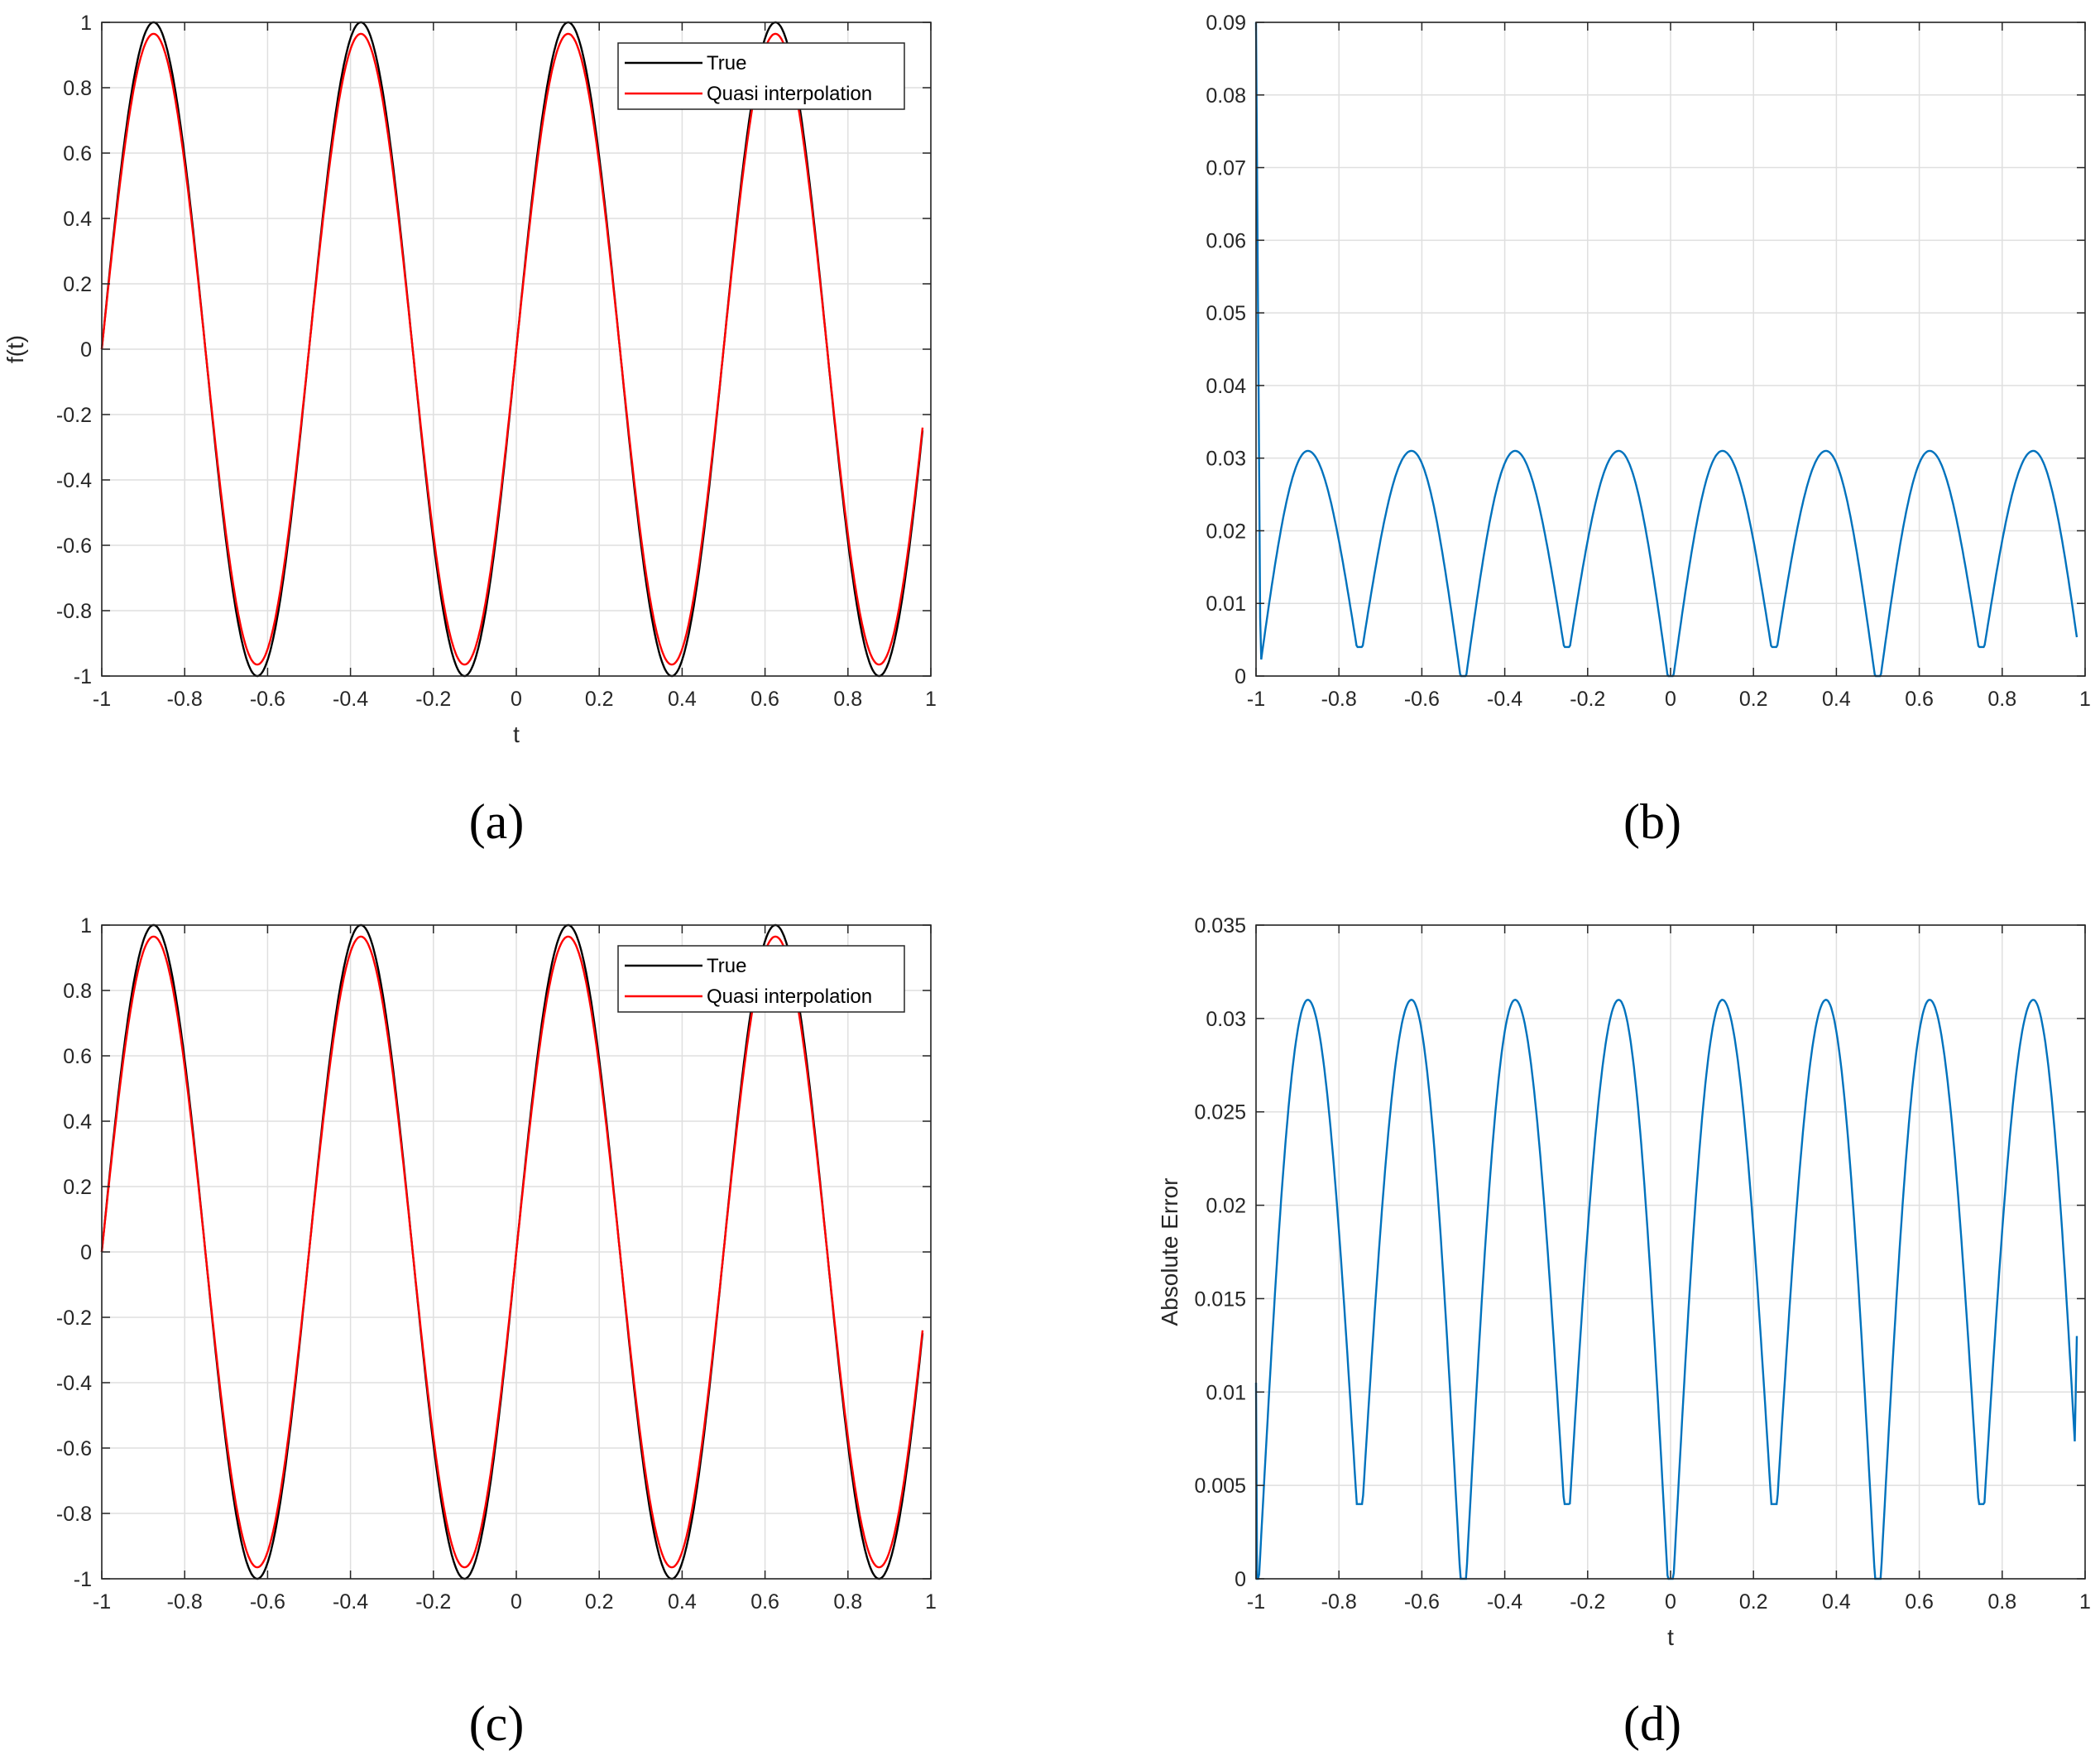 Image resolution: width=2100 pixels, height=1760 pixels. I want to click on y-axis-label: Absolute Error, so click(1169, 1252).